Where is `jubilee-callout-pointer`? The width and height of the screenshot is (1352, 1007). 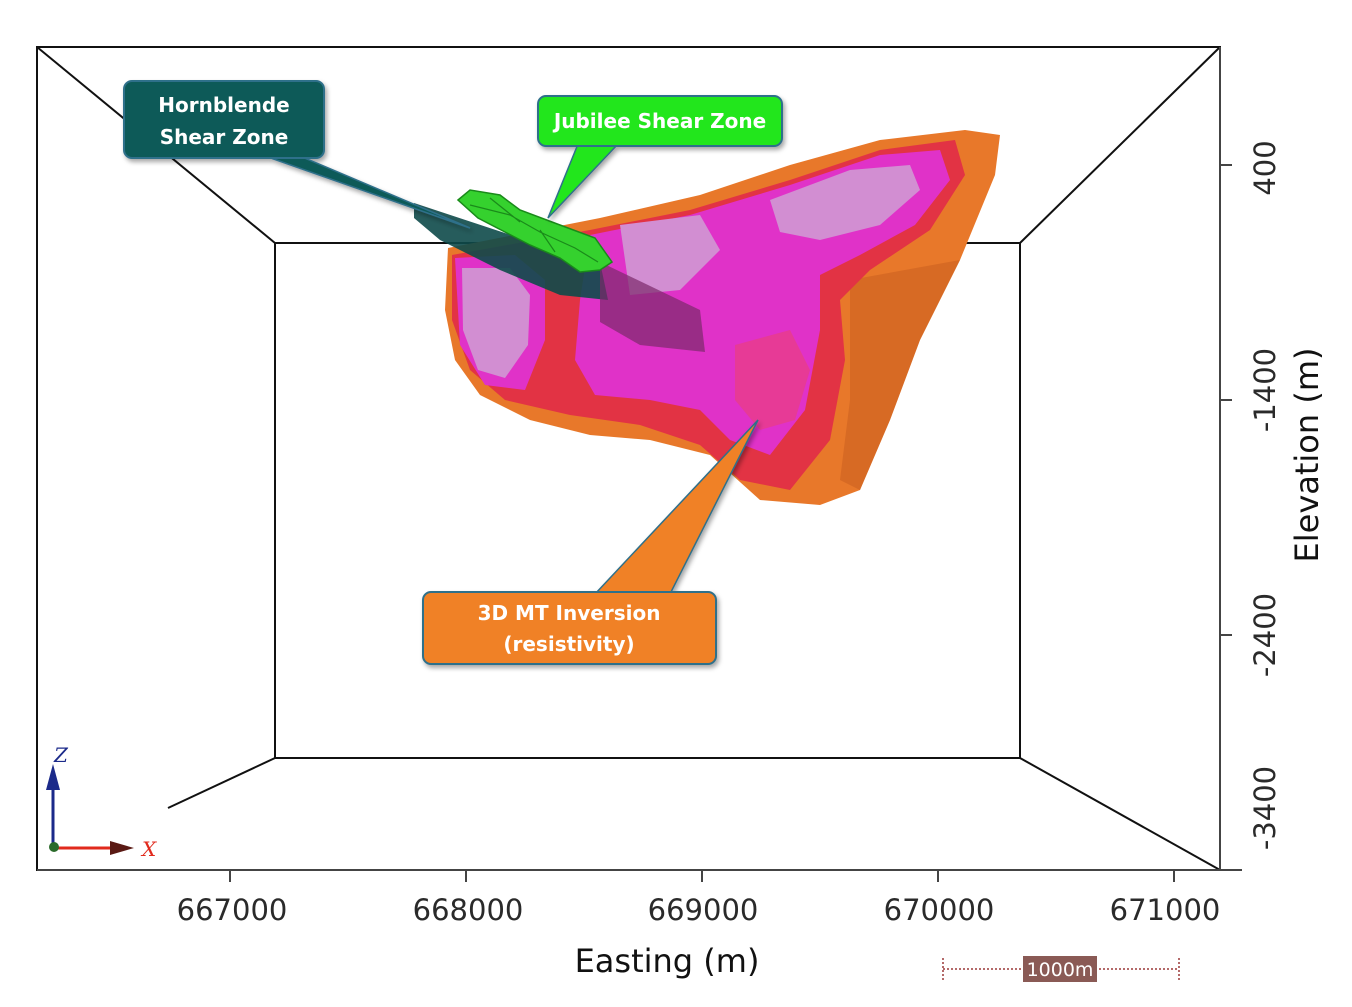 jubilee-callout-pointer is located at coordinates (583, 181).